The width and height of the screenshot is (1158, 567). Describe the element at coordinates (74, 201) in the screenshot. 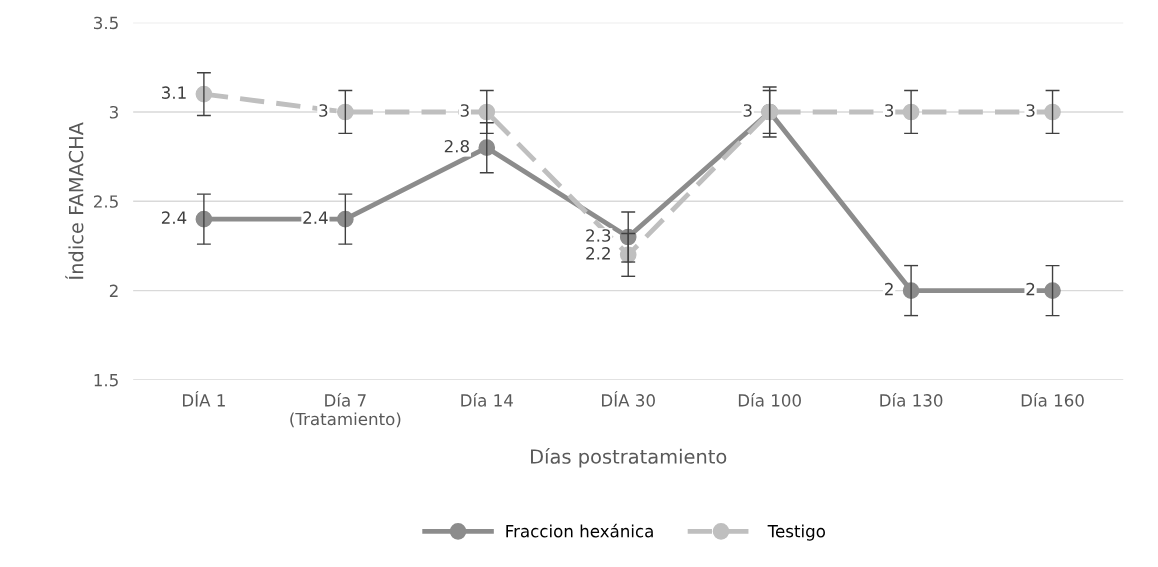

I see `y-axis-title: Índice FAMACHA` at that location.